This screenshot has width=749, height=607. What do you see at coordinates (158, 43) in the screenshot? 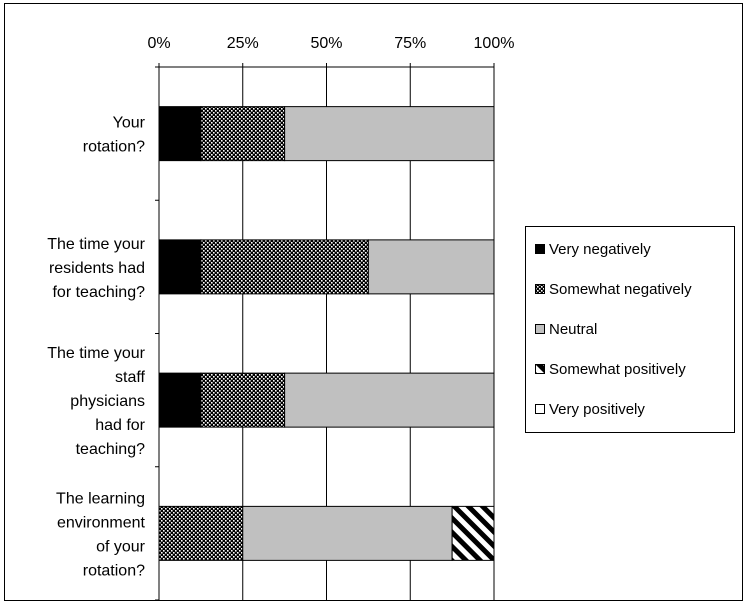
I see `x-tick-label: 0%` at bounding box center [158, 43].